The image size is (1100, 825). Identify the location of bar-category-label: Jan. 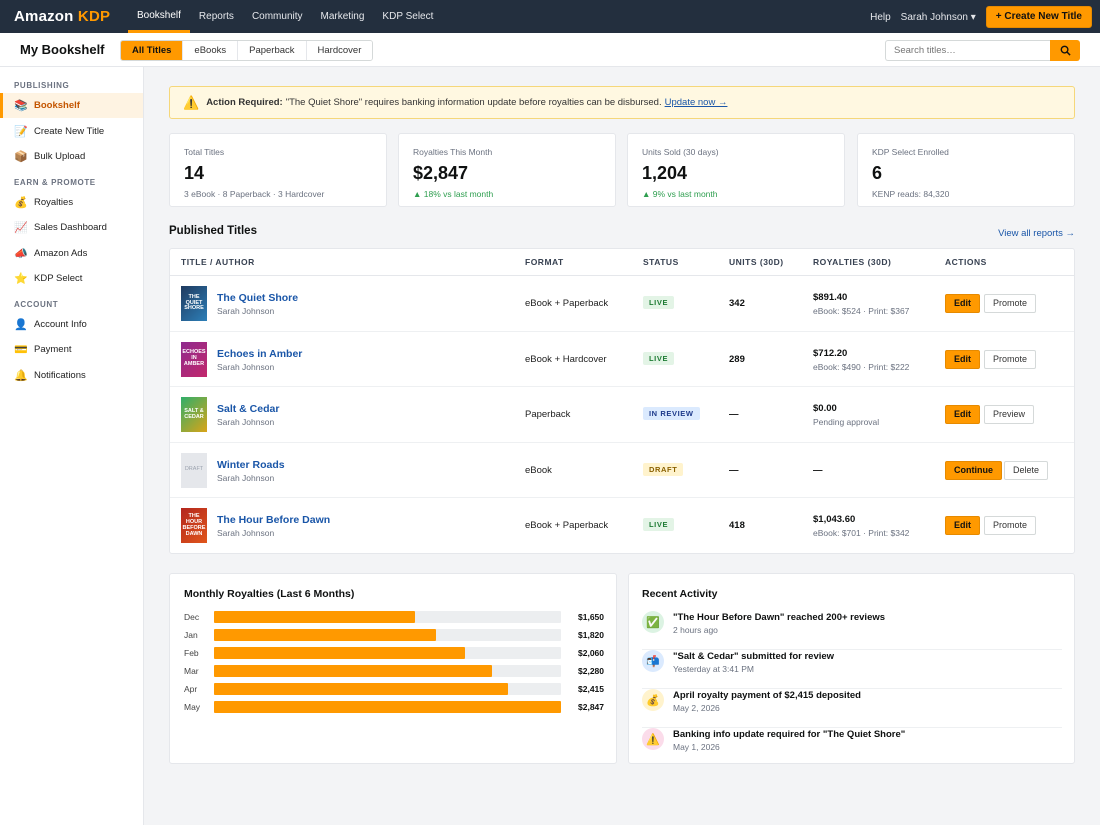
(191, 635).